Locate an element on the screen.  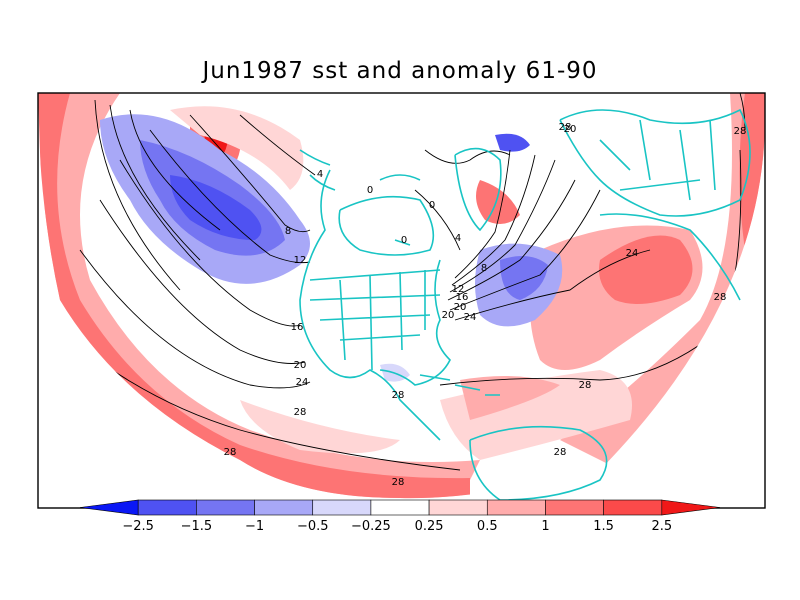
contour-24-pacific is located at coordinates (195, 319).